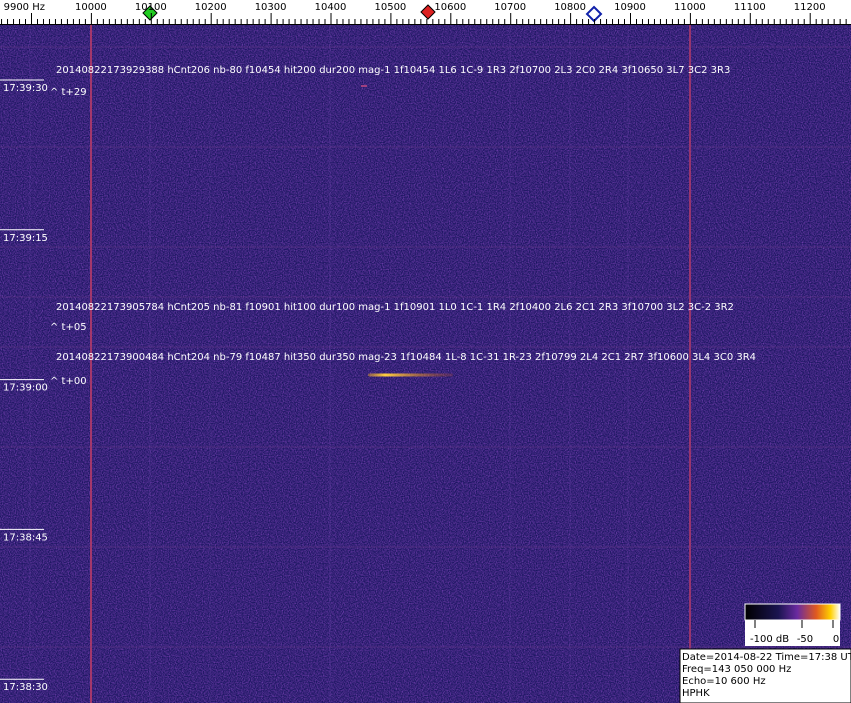 This screenshot has width=851, height=703. Describe the element at coordinates (792, 633) in the screenshot. I see `colorbar-scale` at that location.